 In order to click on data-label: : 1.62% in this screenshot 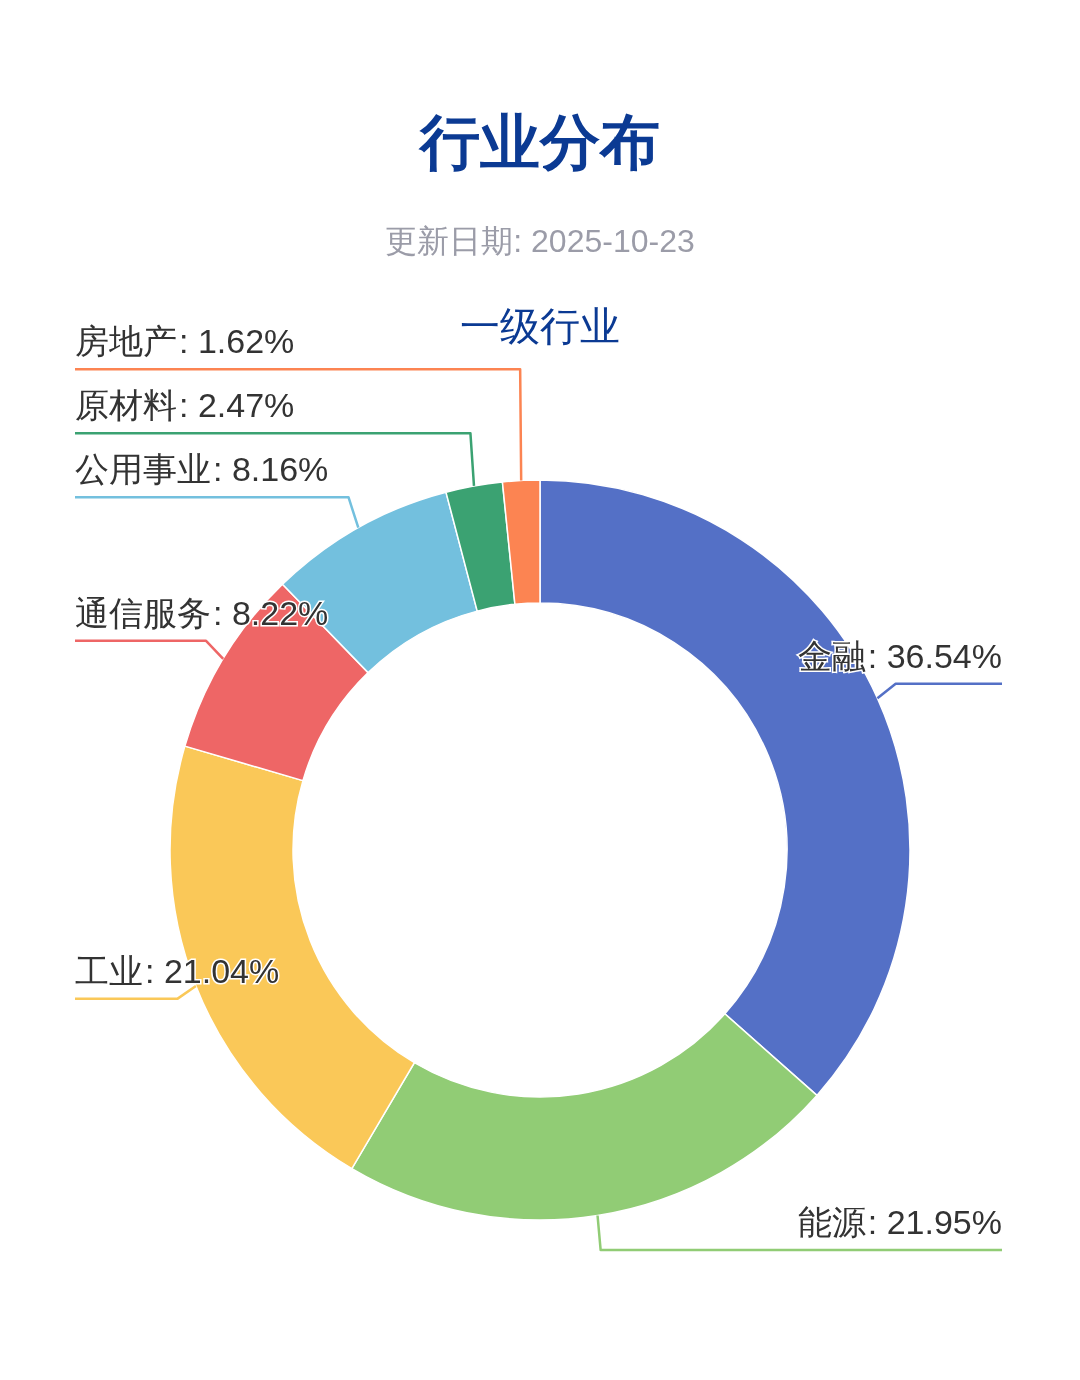, I will do `click(237, 341)`.